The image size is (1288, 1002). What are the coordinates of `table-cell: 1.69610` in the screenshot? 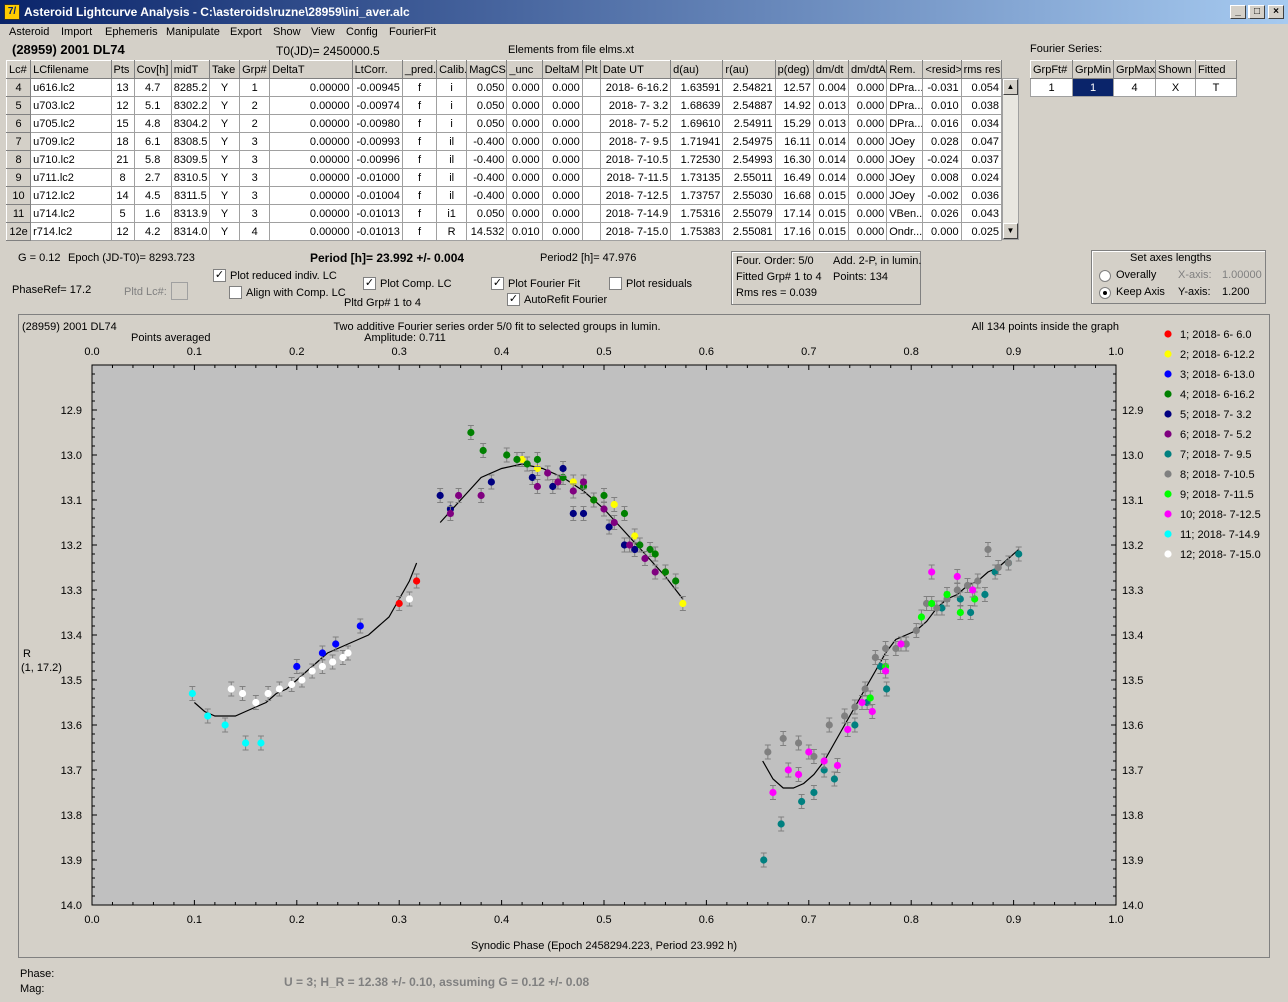 It's located at (697, 123).